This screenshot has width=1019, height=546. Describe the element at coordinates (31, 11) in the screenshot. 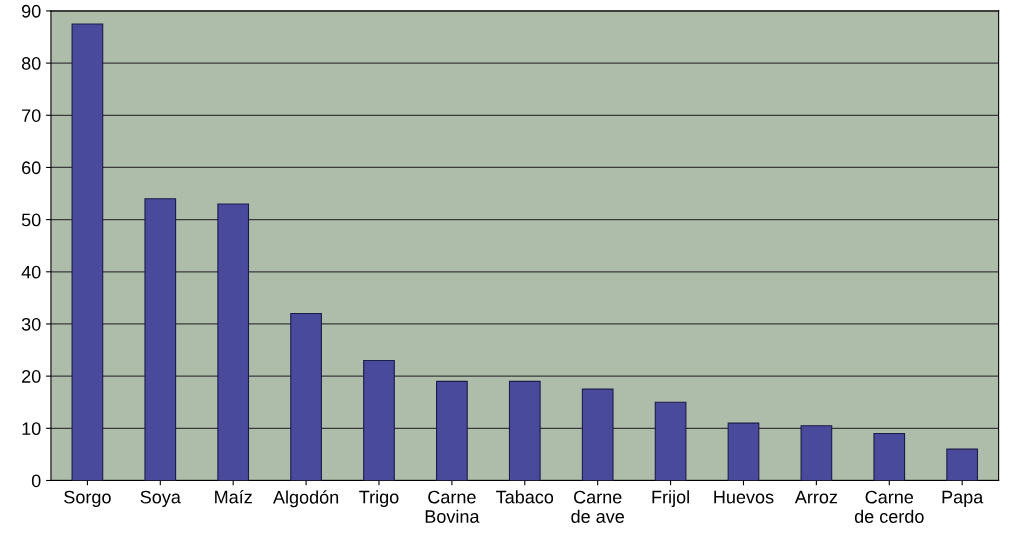

I see `y-tick-label: 90` at that location.